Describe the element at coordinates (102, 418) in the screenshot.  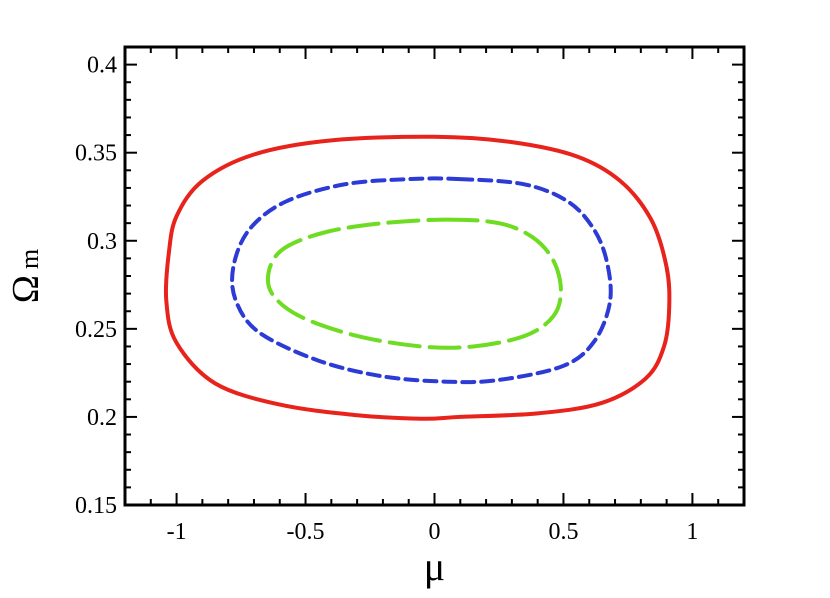
I see `y-tick-label: 0.2` at that location.